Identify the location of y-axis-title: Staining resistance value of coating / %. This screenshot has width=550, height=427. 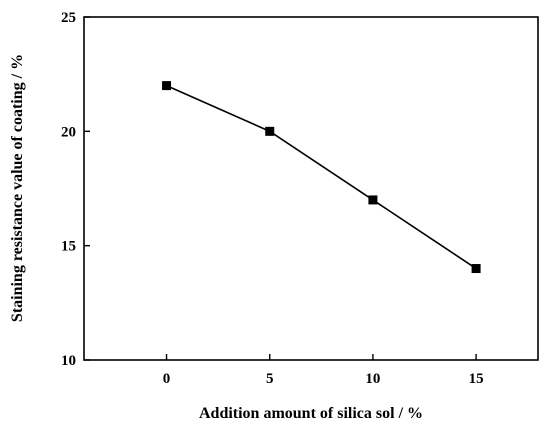
(17, 188).